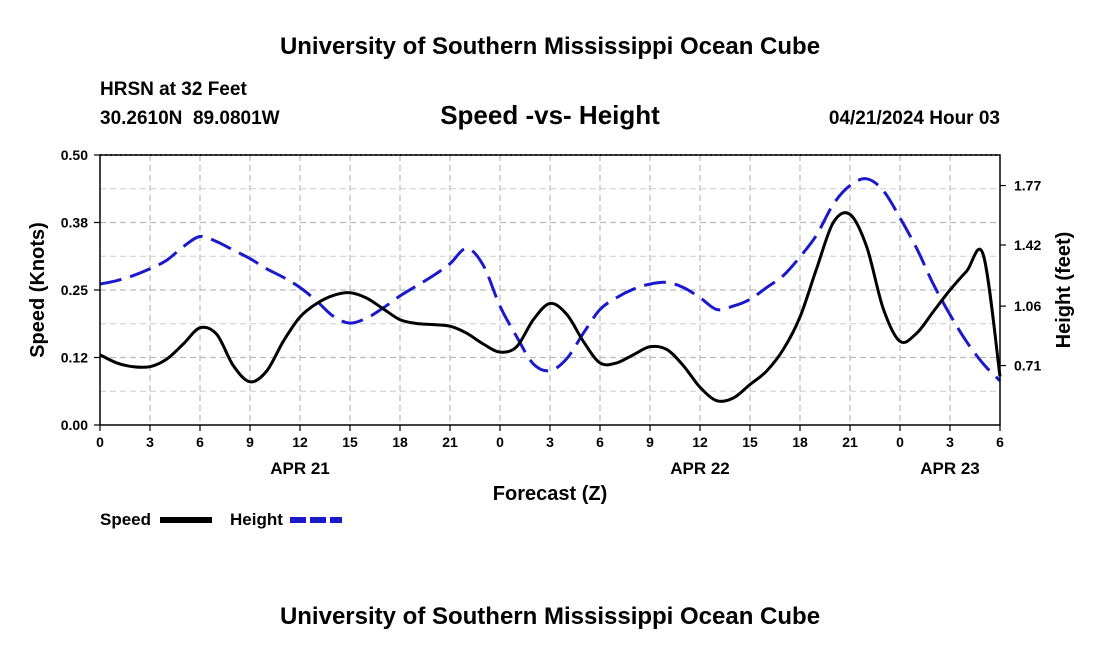 This screenshot has width=1100, height=650. What do you see at coordinates (221, 519) in the screenshot?
I see `legend: Speed Height` at bounding box center [221, 519].